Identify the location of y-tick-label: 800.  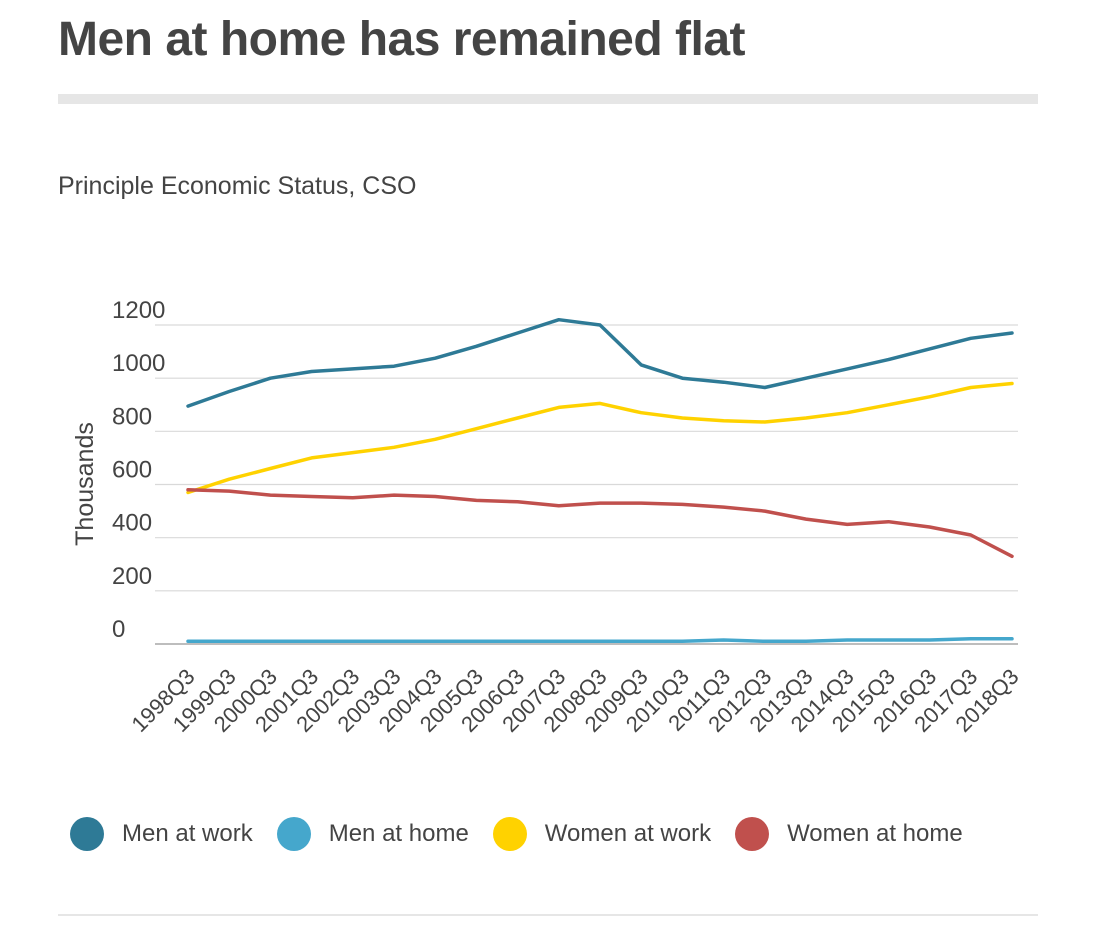
(132, 416).